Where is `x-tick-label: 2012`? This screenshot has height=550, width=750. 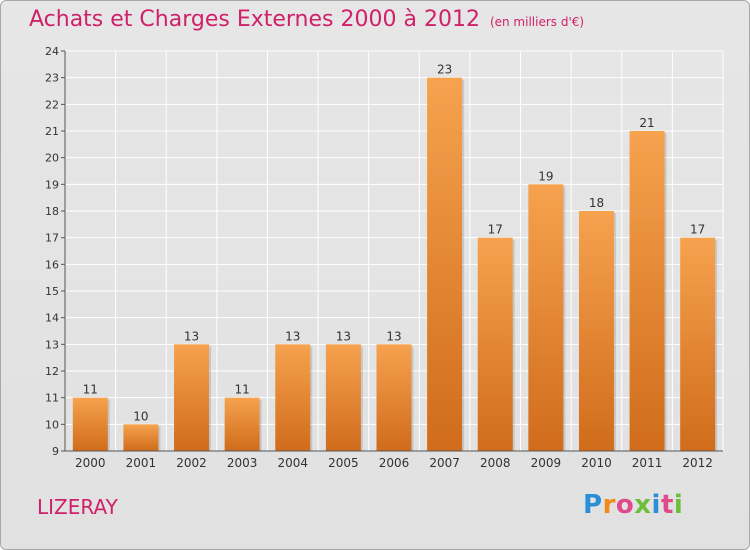
x-tick-label: 2012 is located at coordinates (697, 463).